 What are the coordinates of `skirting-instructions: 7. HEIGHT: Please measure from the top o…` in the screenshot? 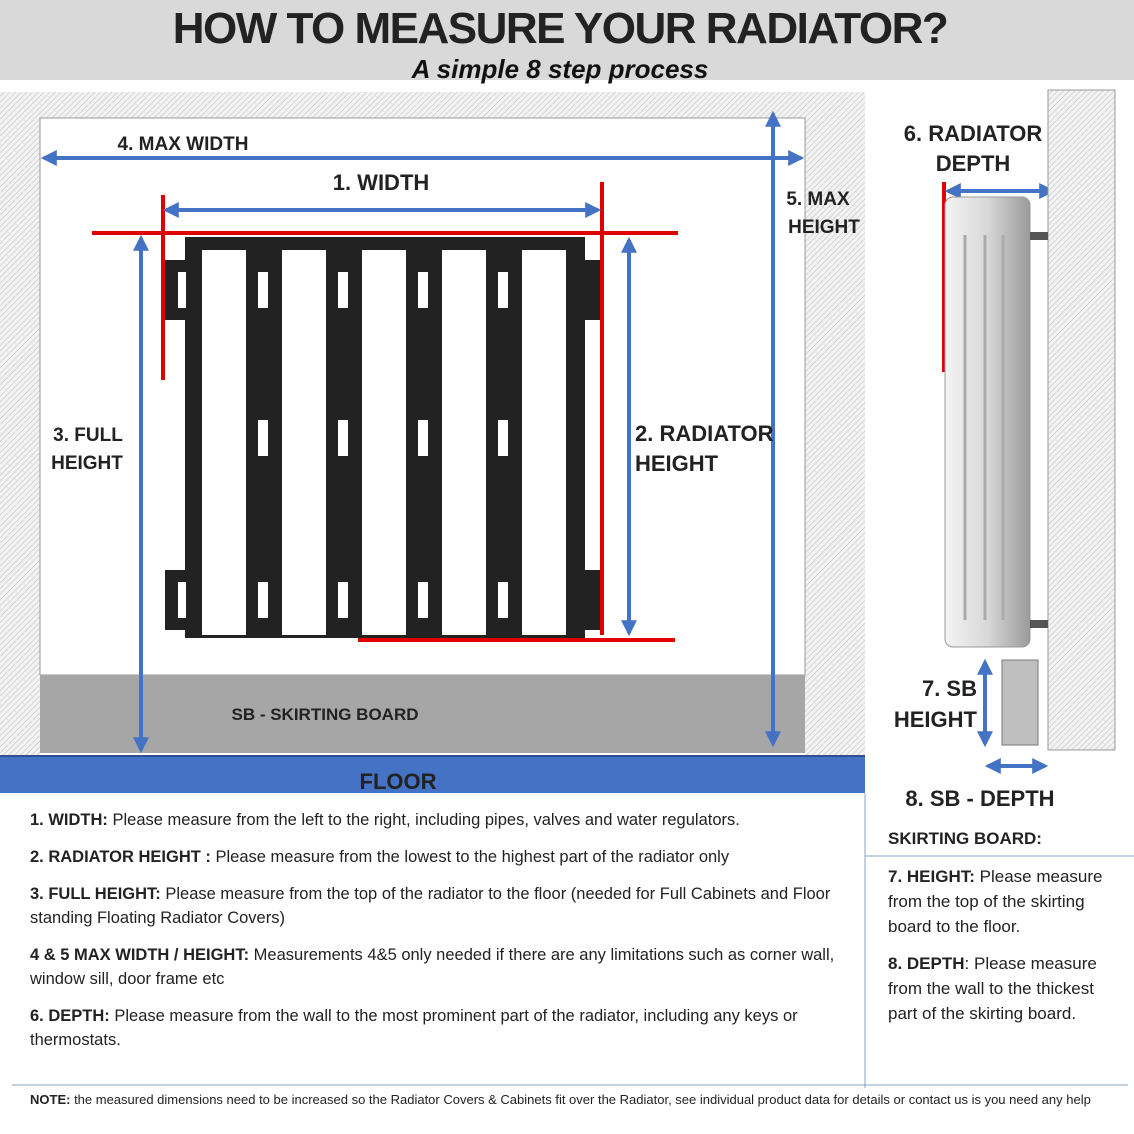 It's located at (1000, 951).